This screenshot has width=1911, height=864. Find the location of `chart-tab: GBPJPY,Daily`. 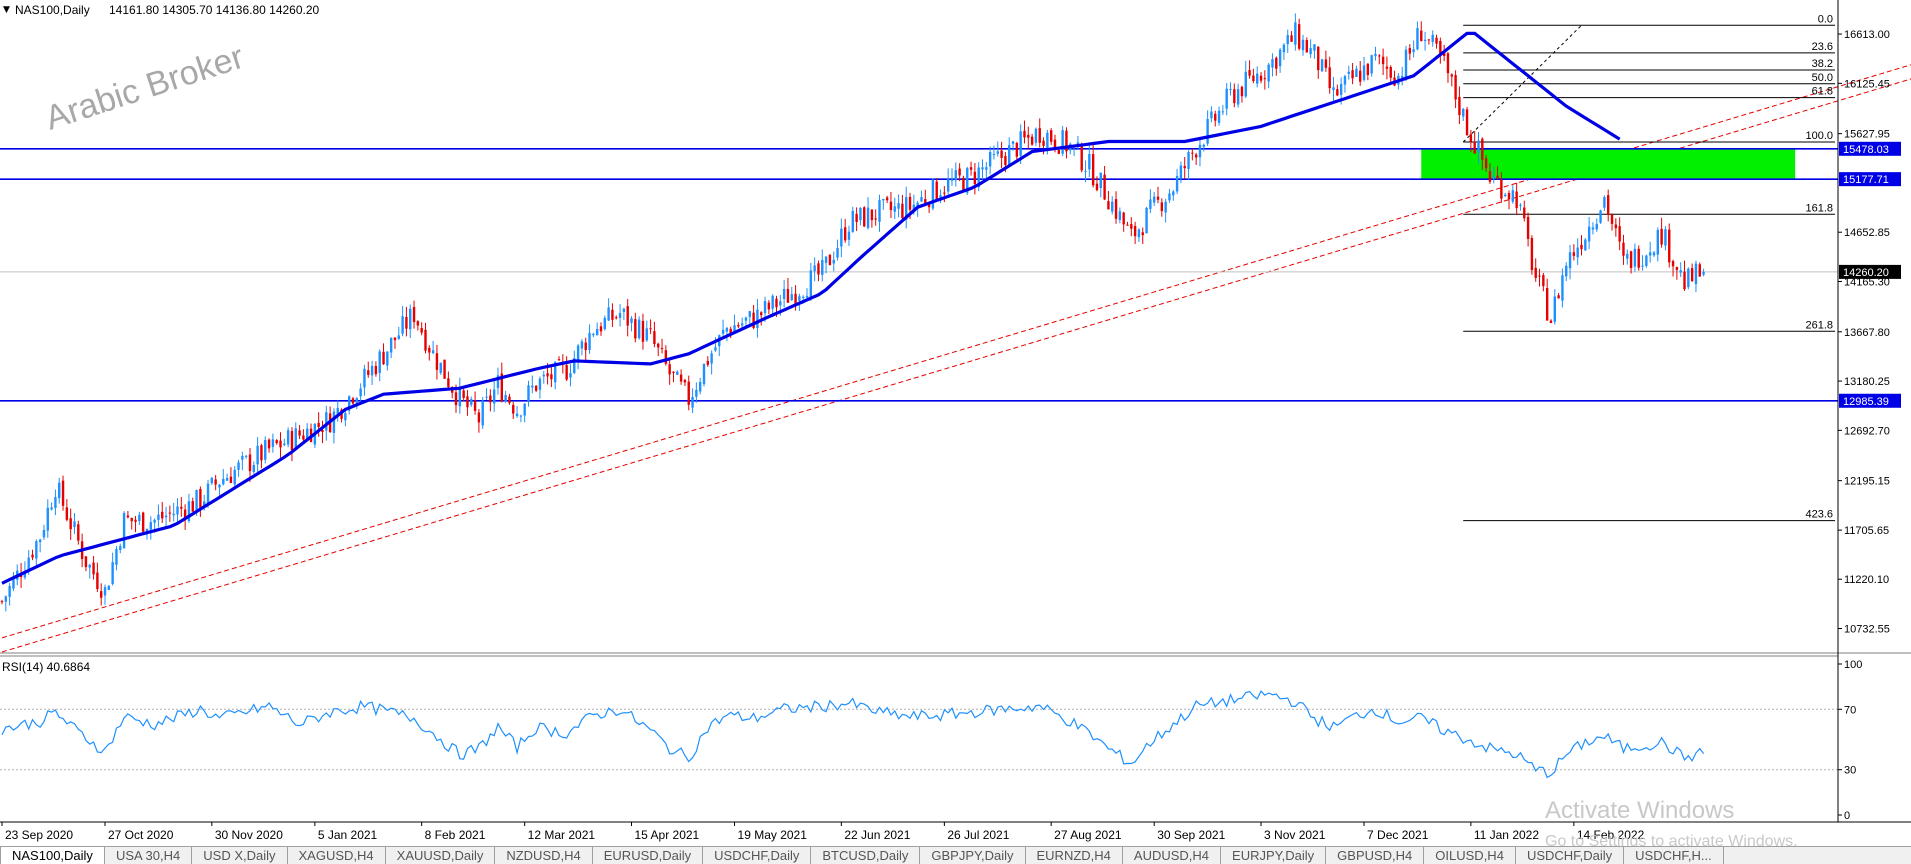

chart-tab: GBPJPY,Daily is located at coordinates (973, 855).